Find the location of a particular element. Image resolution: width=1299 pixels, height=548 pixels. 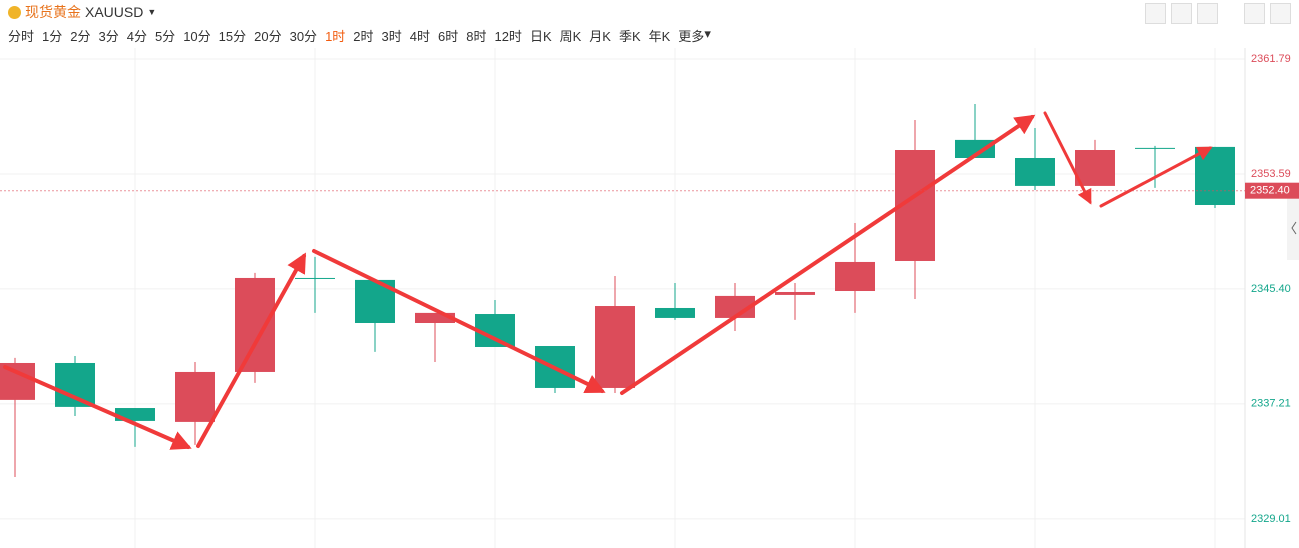

interval-tab: 季K is located at coordinates (629, 36).